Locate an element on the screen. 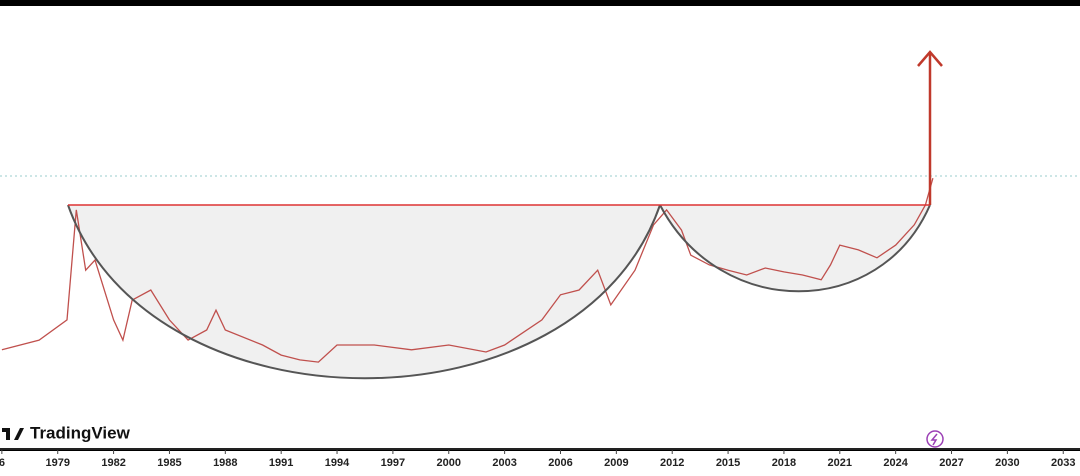 This screenshot has height=476, width=1080. brand-name: TradingView is located at coordinates (80, 432).